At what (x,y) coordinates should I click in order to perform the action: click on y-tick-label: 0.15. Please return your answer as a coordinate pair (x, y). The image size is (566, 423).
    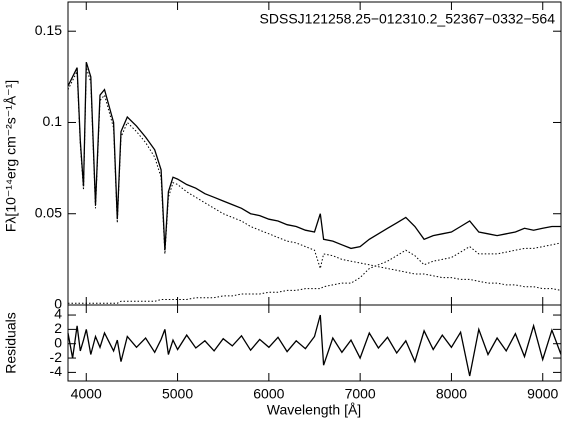
    Looking at the image, I should click on (48, 30).